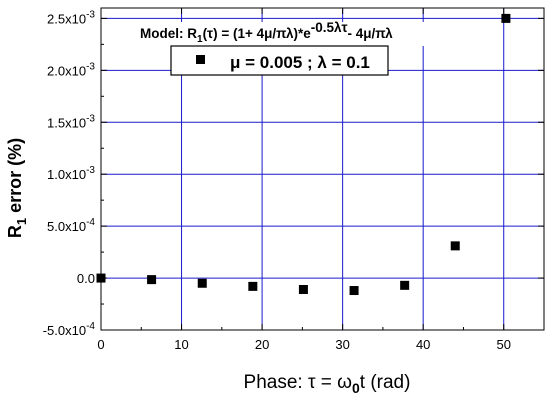 The height and width of the screenshot is (401, 550). I want to click on x-axis-title-suffix: t (rad), so click(385, 382).